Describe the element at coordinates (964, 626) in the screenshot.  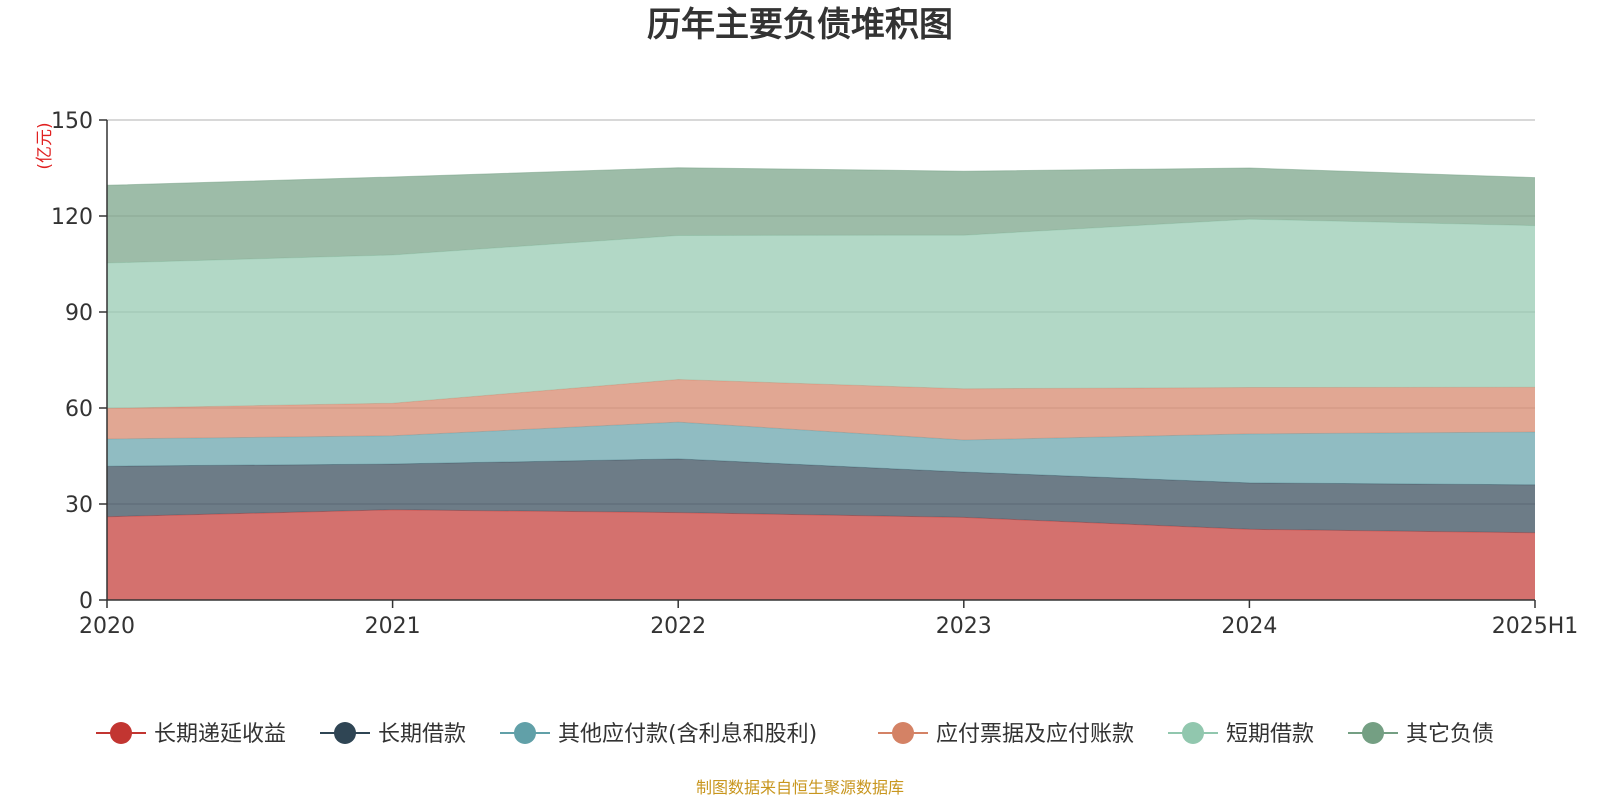
I see `x-tick-label: 2023` at that location.